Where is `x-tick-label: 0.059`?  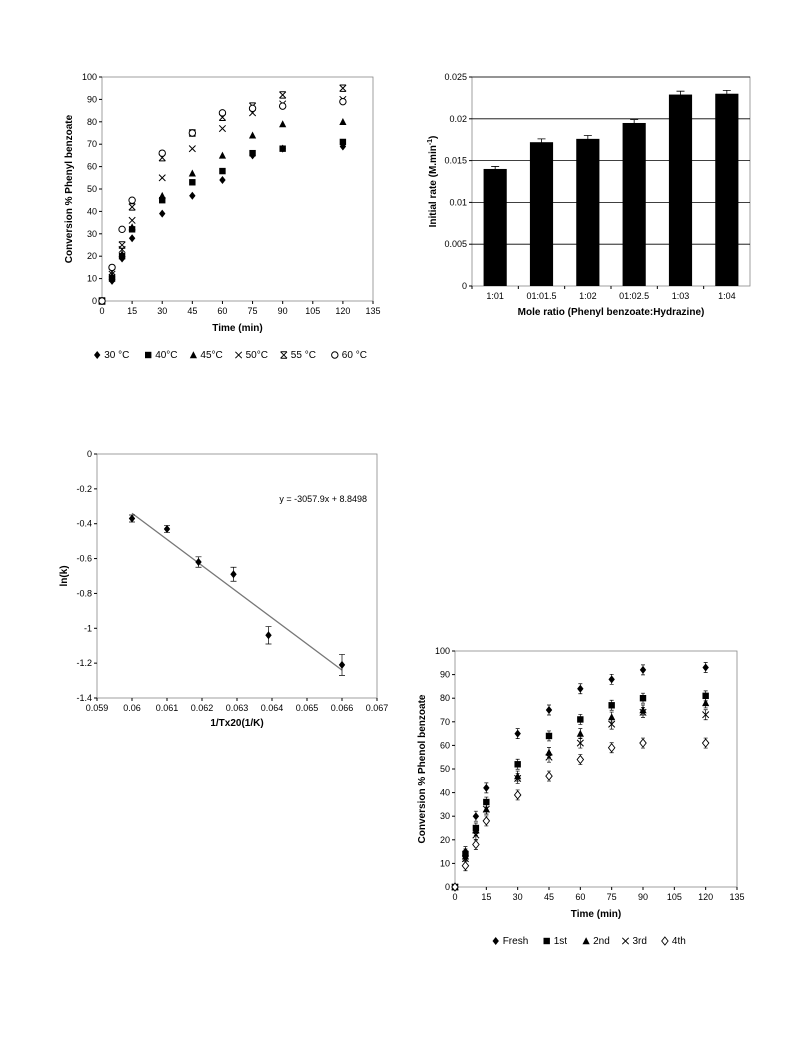 x-tick-label: 0.059 is located at coordinates (97, 708).